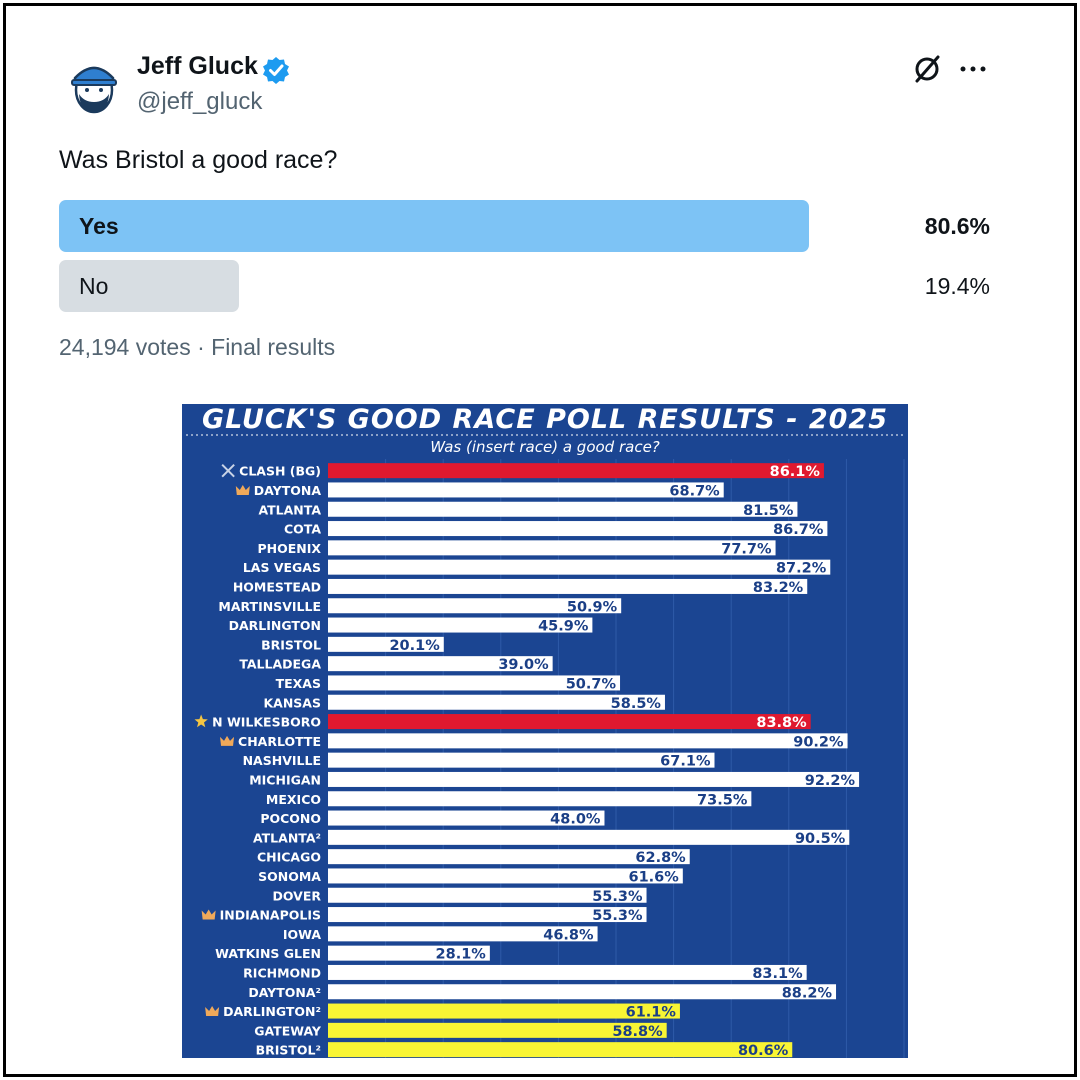  I want to click on data-label: 88.2%, so click(807, 993).